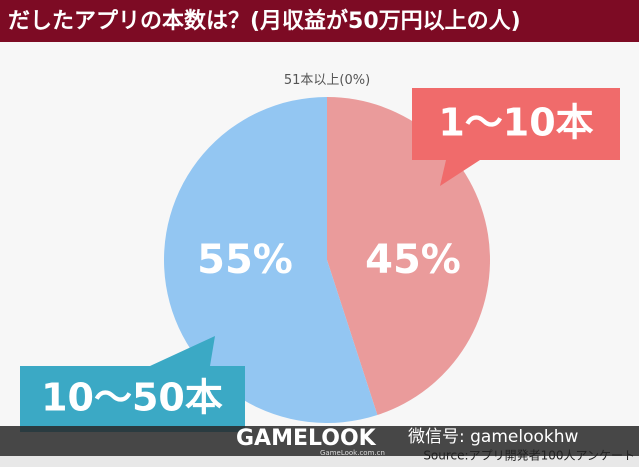  Describe the element at coordinates (306, 438) in the screenshot. I see `watermark-brand: GAMELOOK` at that location.